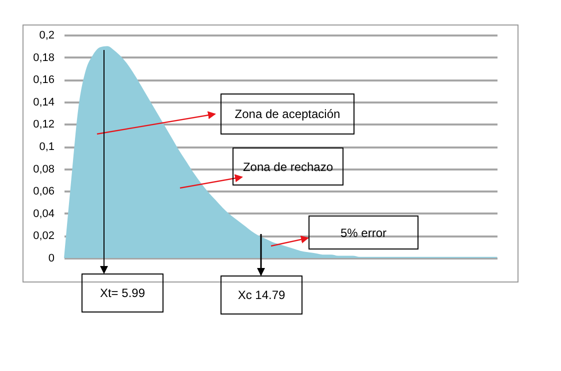 This screenshot has height=371, width=561. I want to click on y-tick-label: 0,16, so click(43, 80).